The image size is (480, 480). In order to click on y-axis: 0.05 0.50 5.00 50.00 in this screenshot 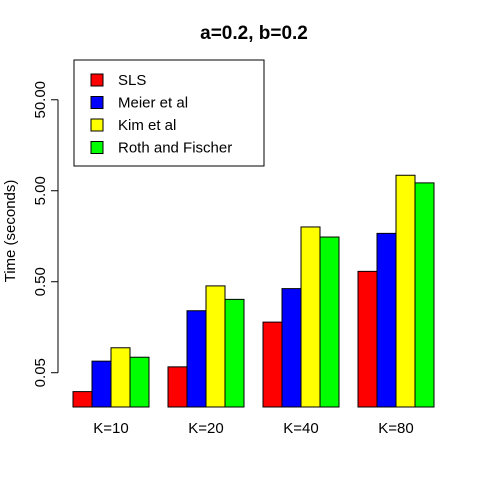, I will do `click(45, 234)`.